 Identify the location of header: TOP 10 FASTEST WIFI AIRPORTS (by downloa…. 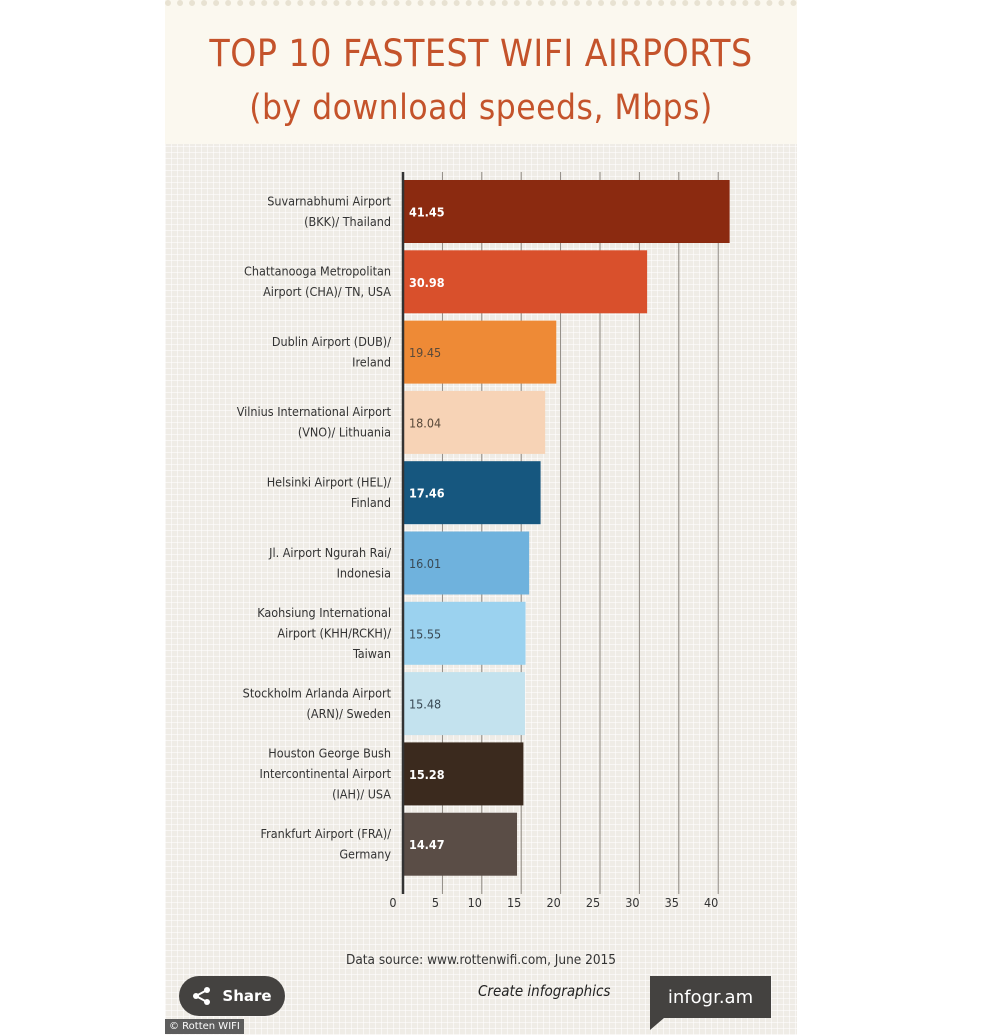
(481, 72).